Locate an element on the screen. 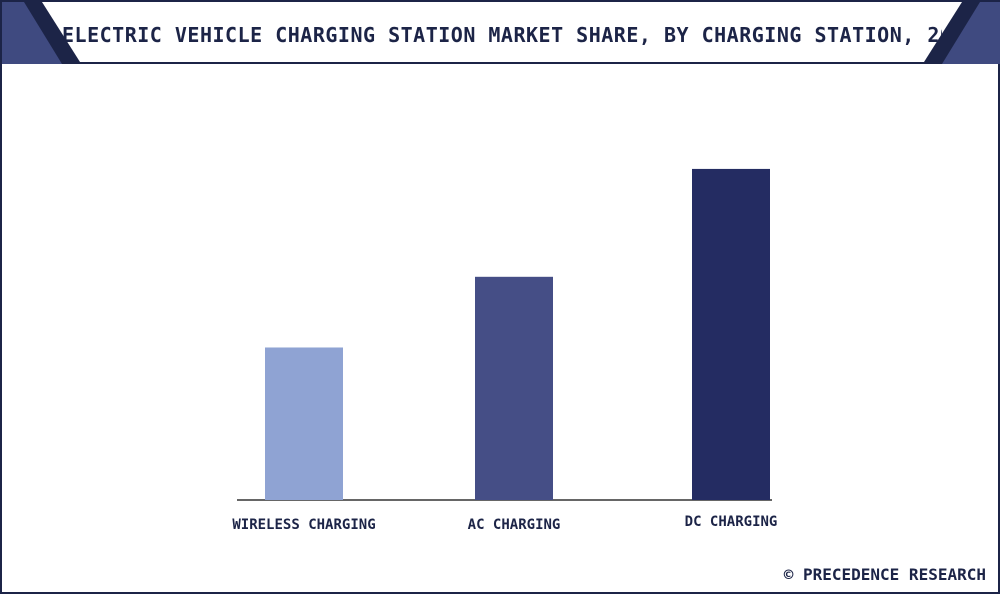 This screenshot has height=596, width=1000. header-right-accent is located at coordinates (971, 33).